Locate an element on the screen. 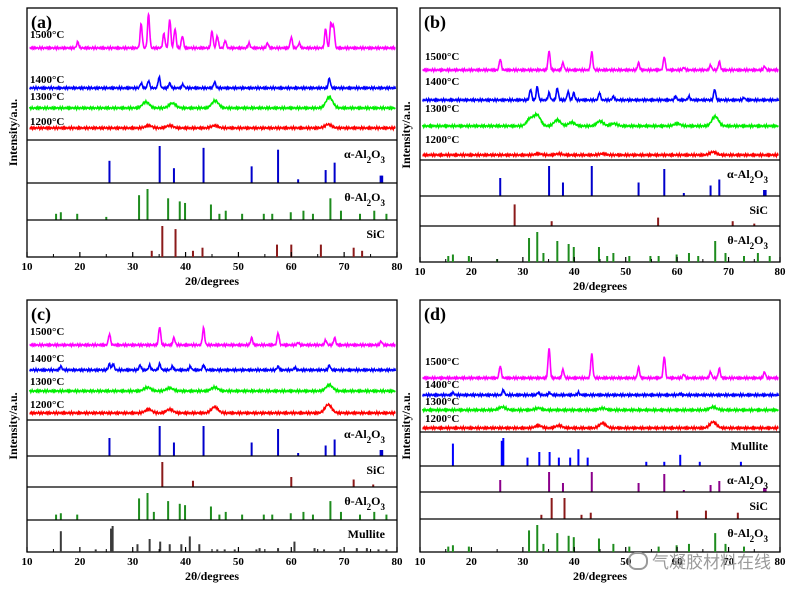 This screenshot has height=593, width=806. watermark-text: 气凝胶材料在线 is located at coordinates (711, 563).